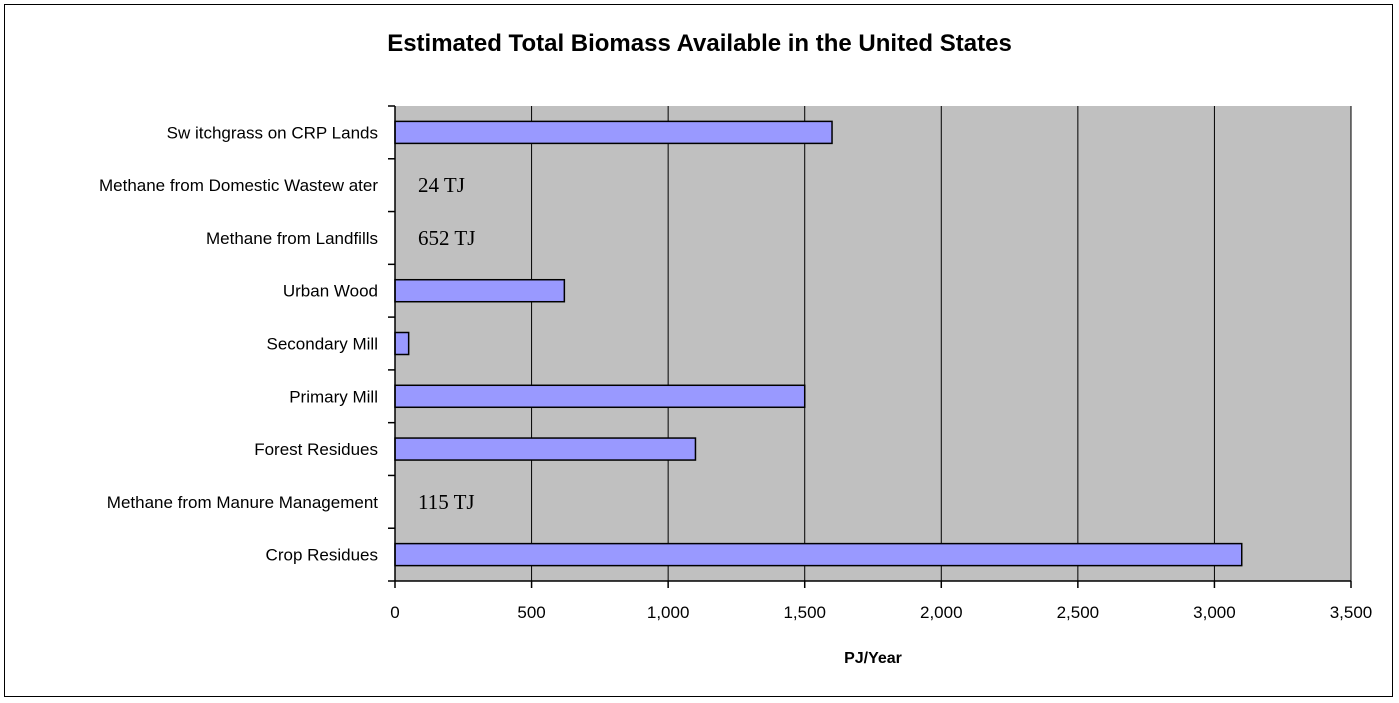 The width and height of the screenshot is (1399, 703). Describe the element at coordinates (272, 132) in the screenshot. I see `category-label: Sw itchgrass on CRP Lands` at that location.